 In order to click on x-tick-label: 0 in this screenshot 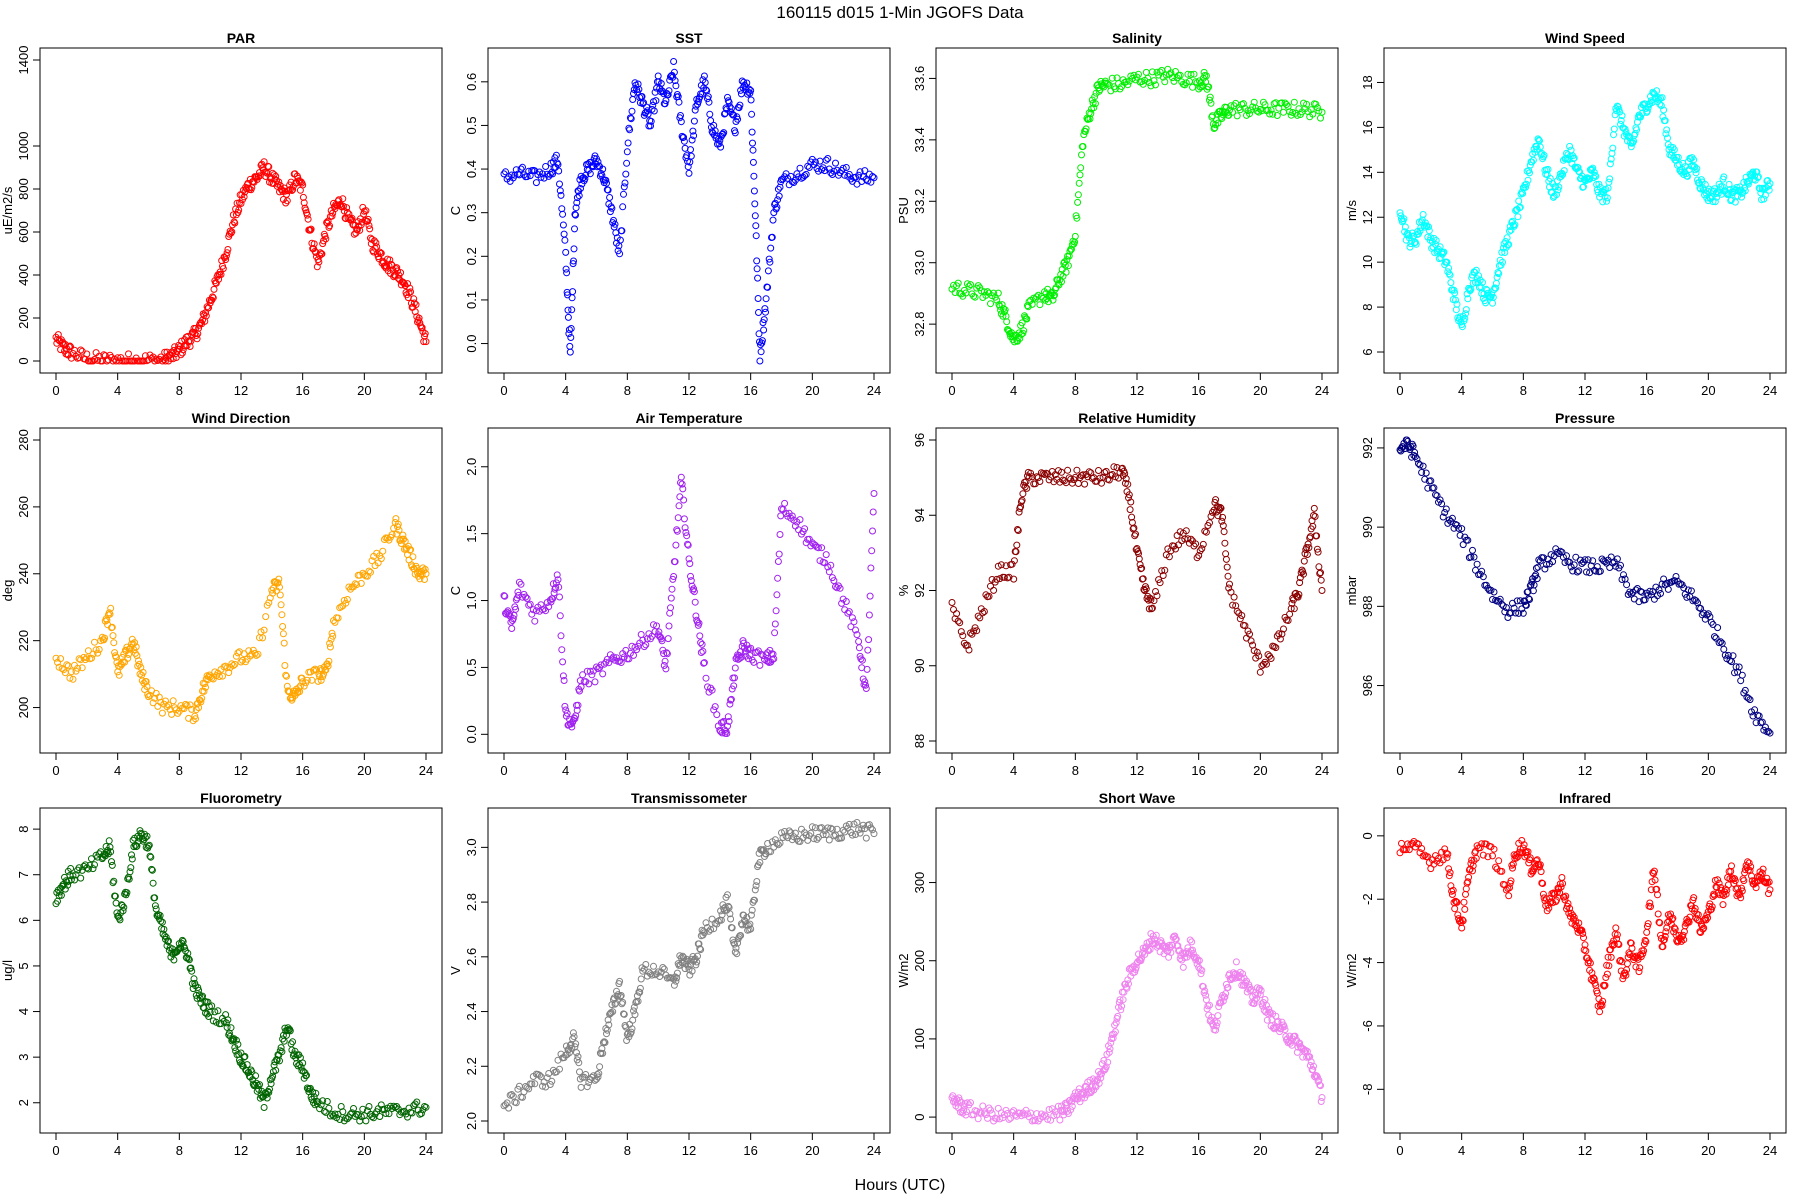, I will do `click(951, 390)`.